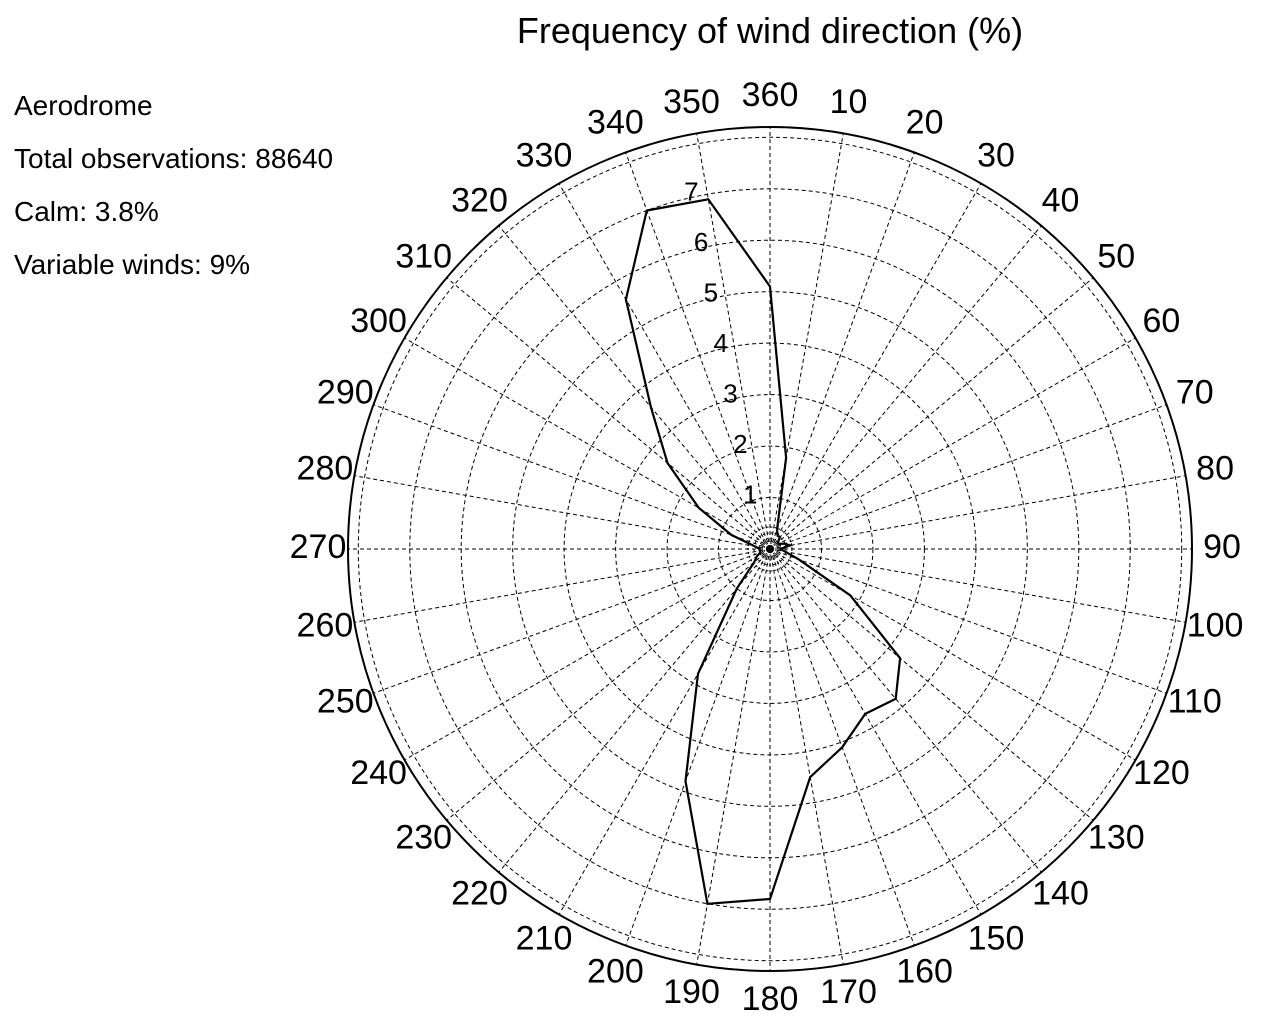  Describe the element at coordinates (1161, 773) in the screenshot. I see `angle-label: 120` at that location.